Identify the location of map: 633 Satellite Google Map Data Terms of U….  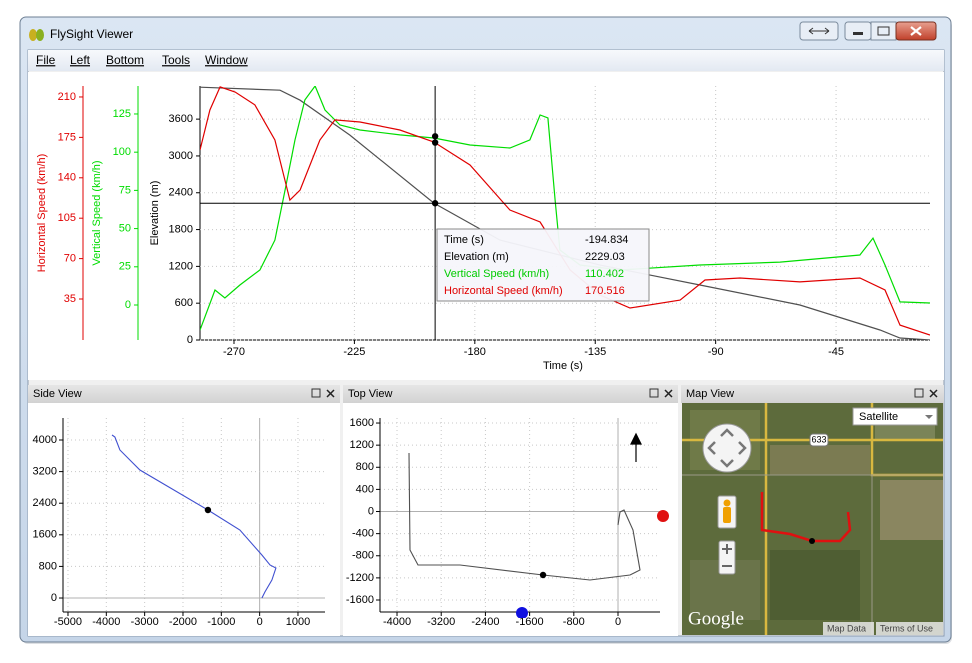
(812, 519).